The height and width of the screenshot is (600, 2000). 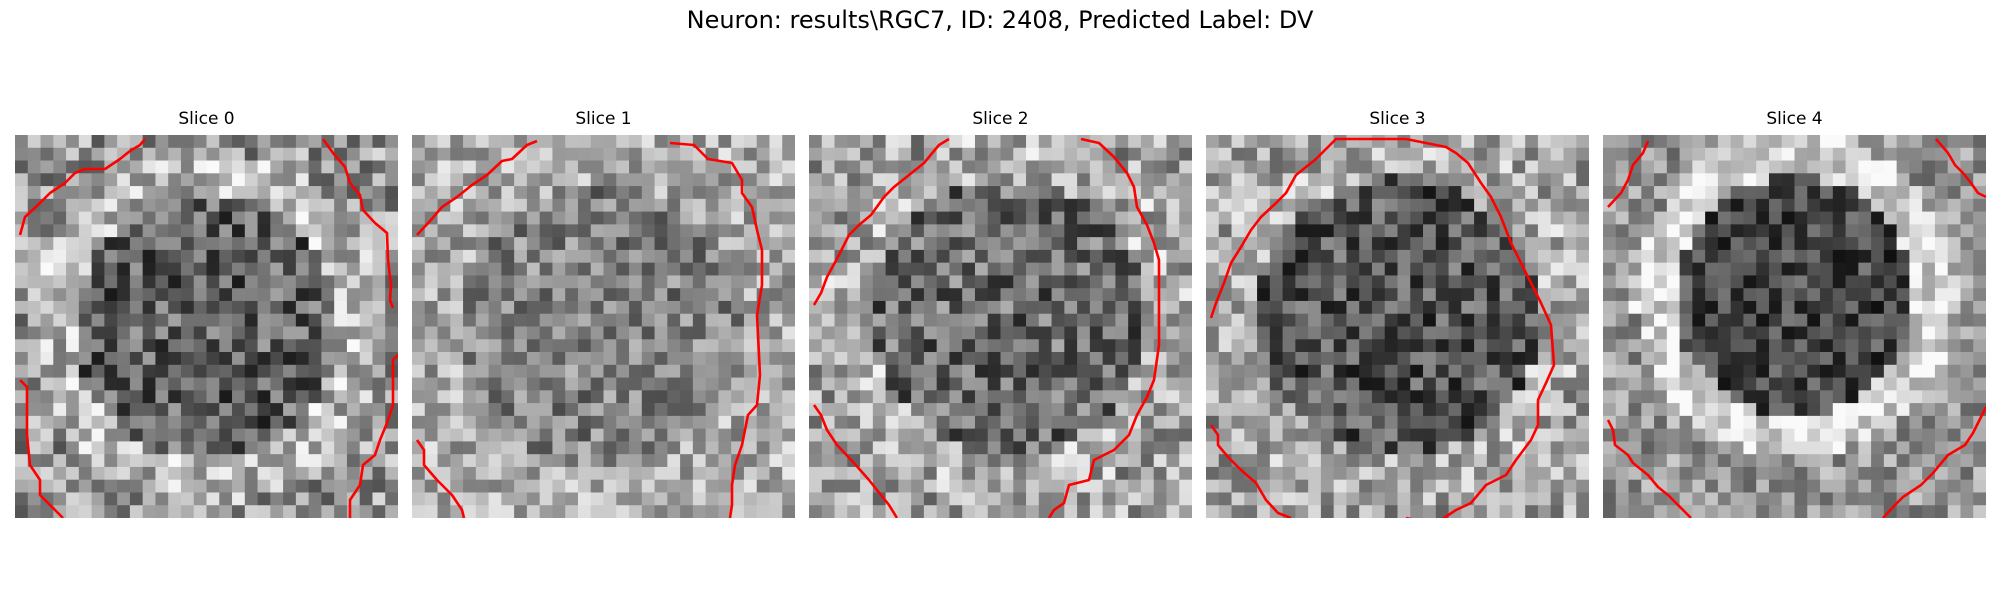 What do you see at coordinates (1000, 119) in the screenshot?
I see `slice-title: Slice 2` at bounding box center [1000, 119].